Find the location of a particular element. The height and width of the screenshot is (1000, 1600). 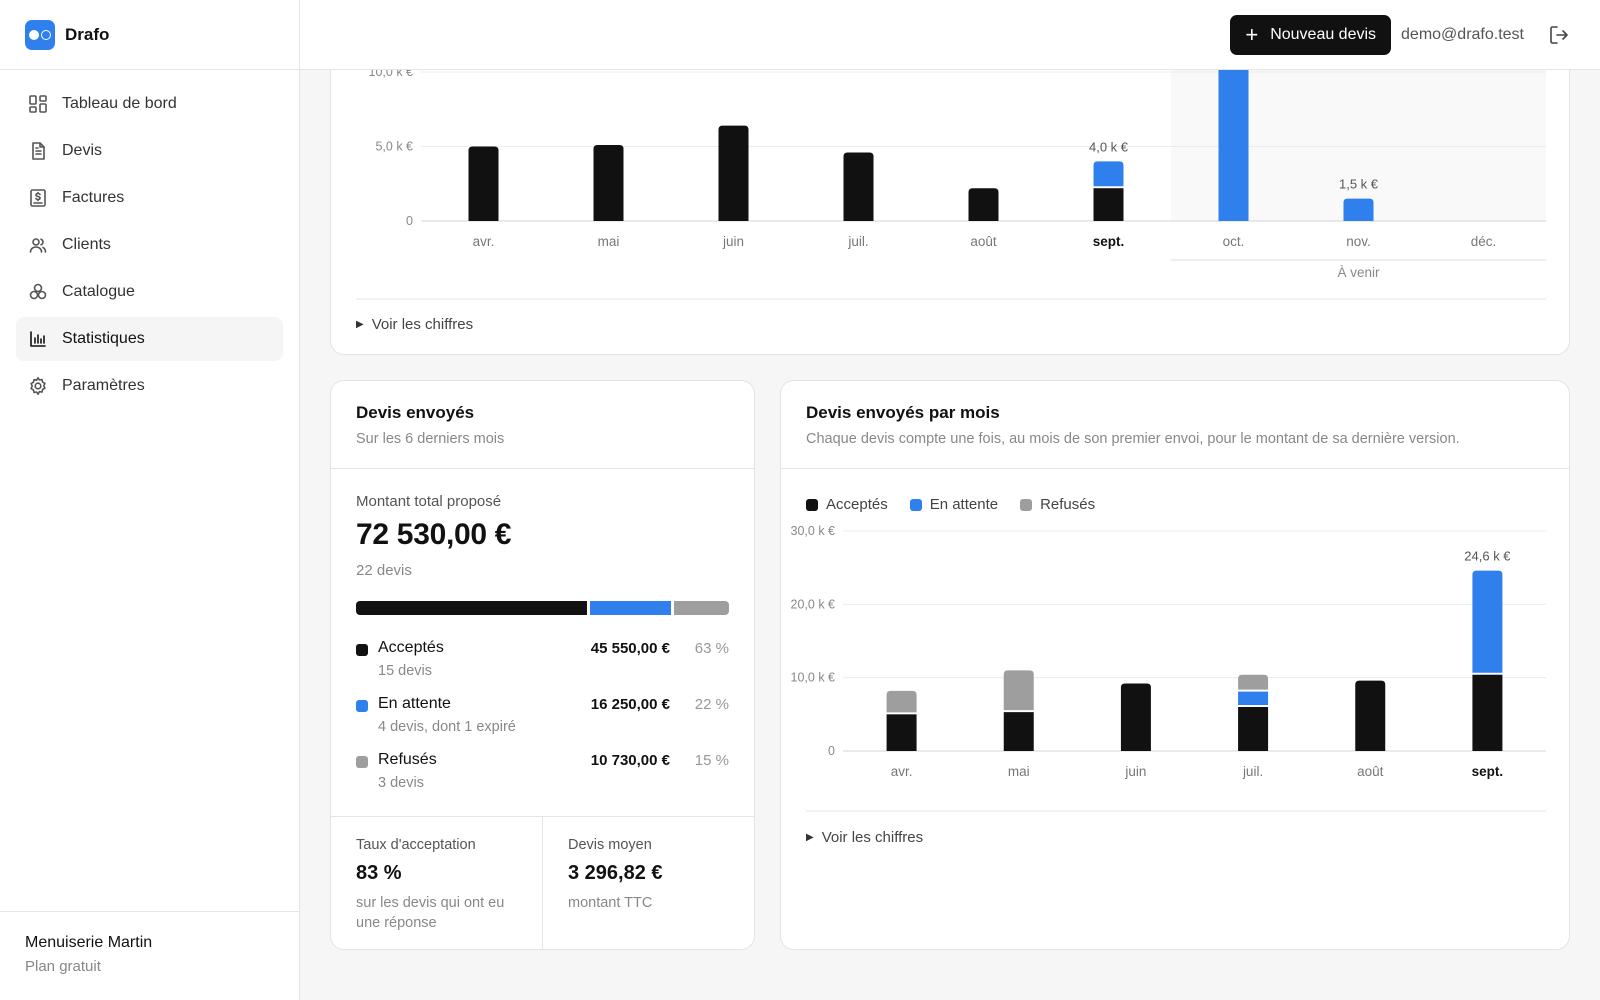

sidebar-item-label: Catalogue is located at coordinates (98, 291).